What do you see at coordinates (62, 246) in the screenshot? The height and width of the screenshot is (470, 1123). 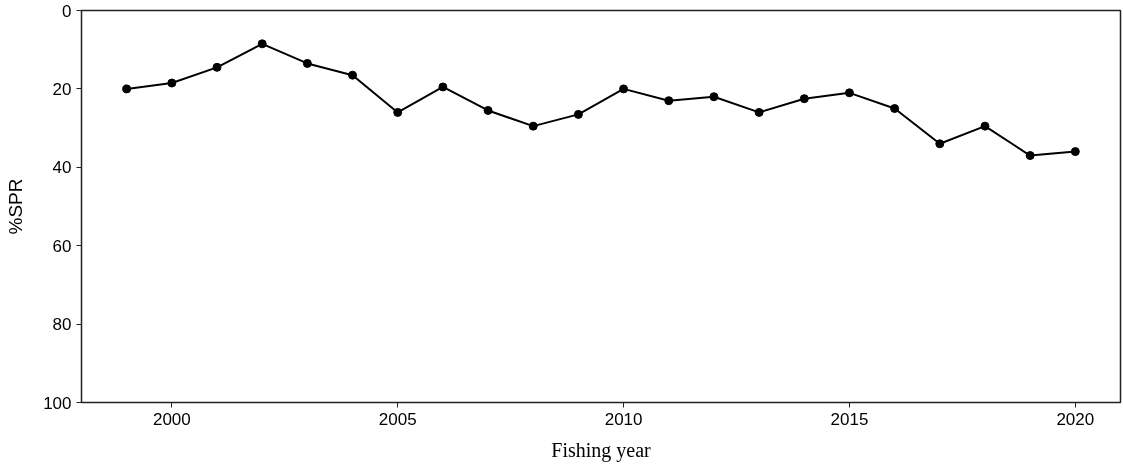 I see `y-tick-label: 60` at bounding box center [62, 246].